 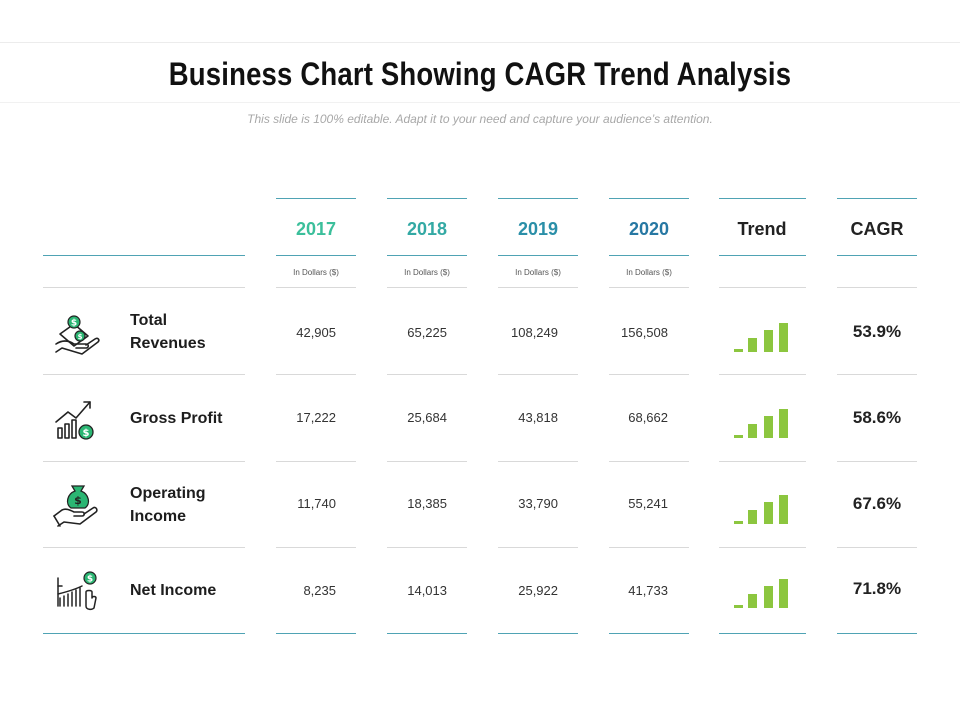 What do you see at coordinates (648, 417) in the screenshot?
I see `cell-2020: 68,662` at bounding box center [648, 417].